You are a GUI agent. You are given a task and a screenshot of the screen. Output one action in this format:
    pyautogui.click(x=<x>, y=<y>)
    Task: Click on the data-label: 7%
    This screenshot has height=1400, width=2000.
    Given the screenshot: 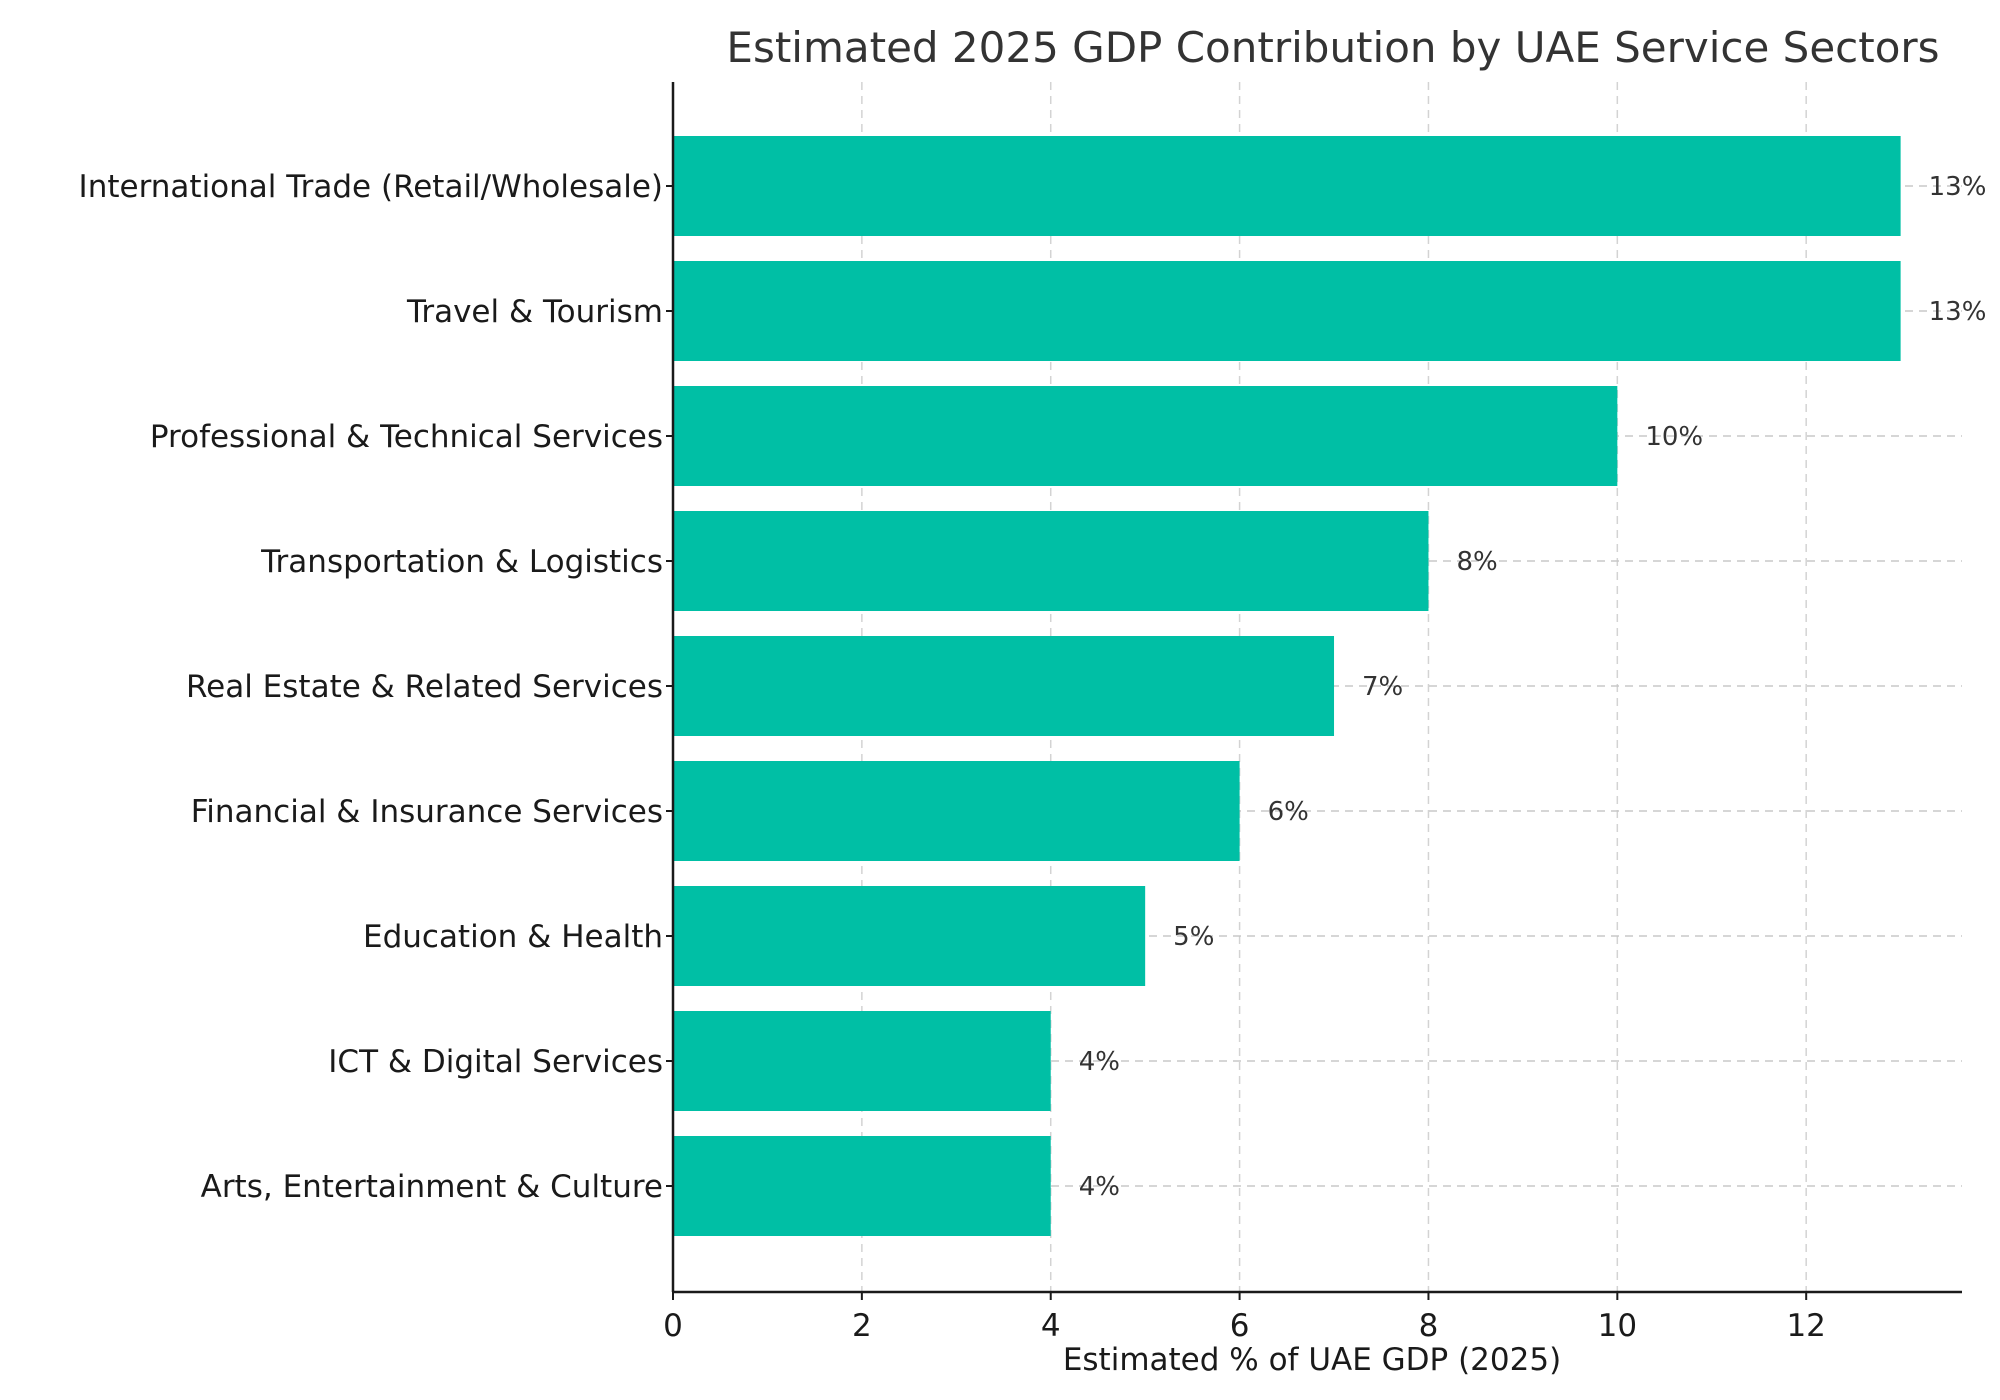 What is the action you would take?
    pyautogui.click(x=1382, y=687)
    